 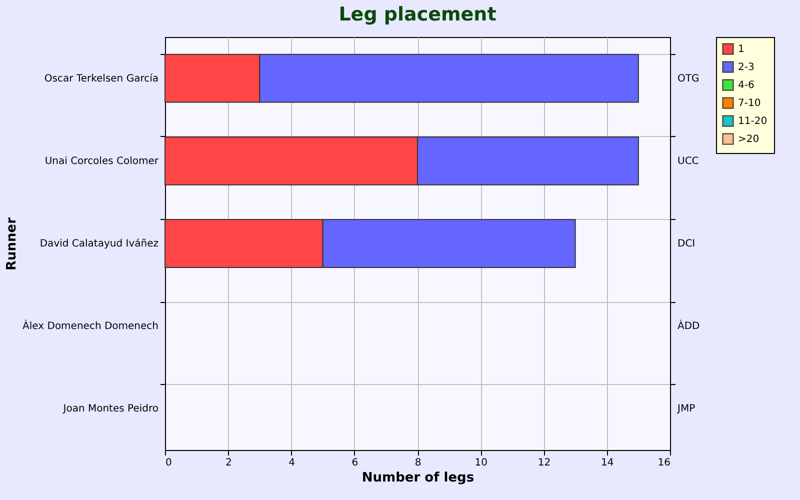 I want to click on x-tick-label: 8, so click(x=418, y=463).